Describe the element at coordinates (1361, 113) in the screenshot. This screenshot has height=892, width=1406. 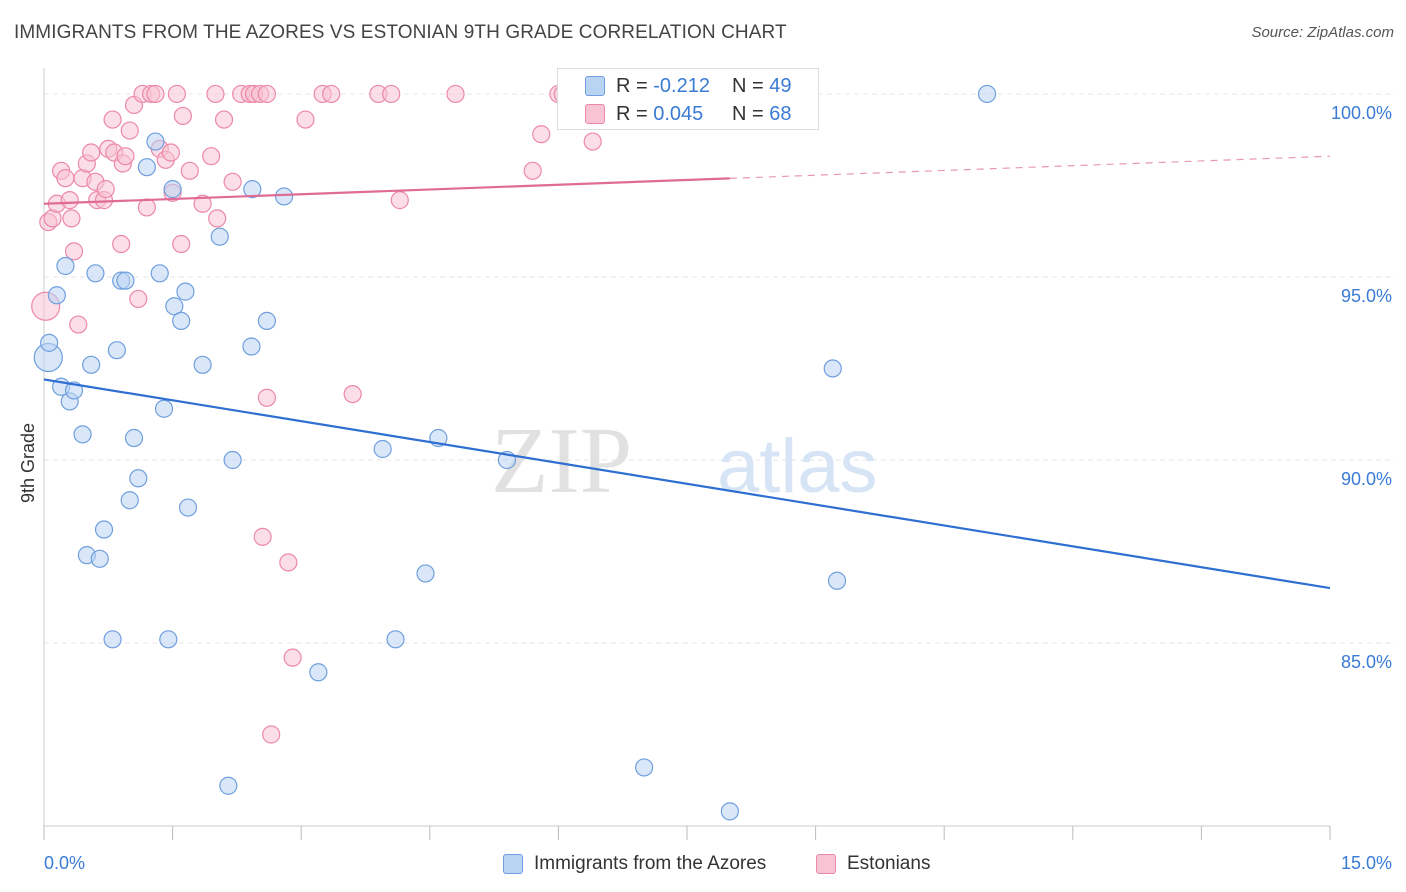
I see `y-tick-label: 100.0%` at that location.